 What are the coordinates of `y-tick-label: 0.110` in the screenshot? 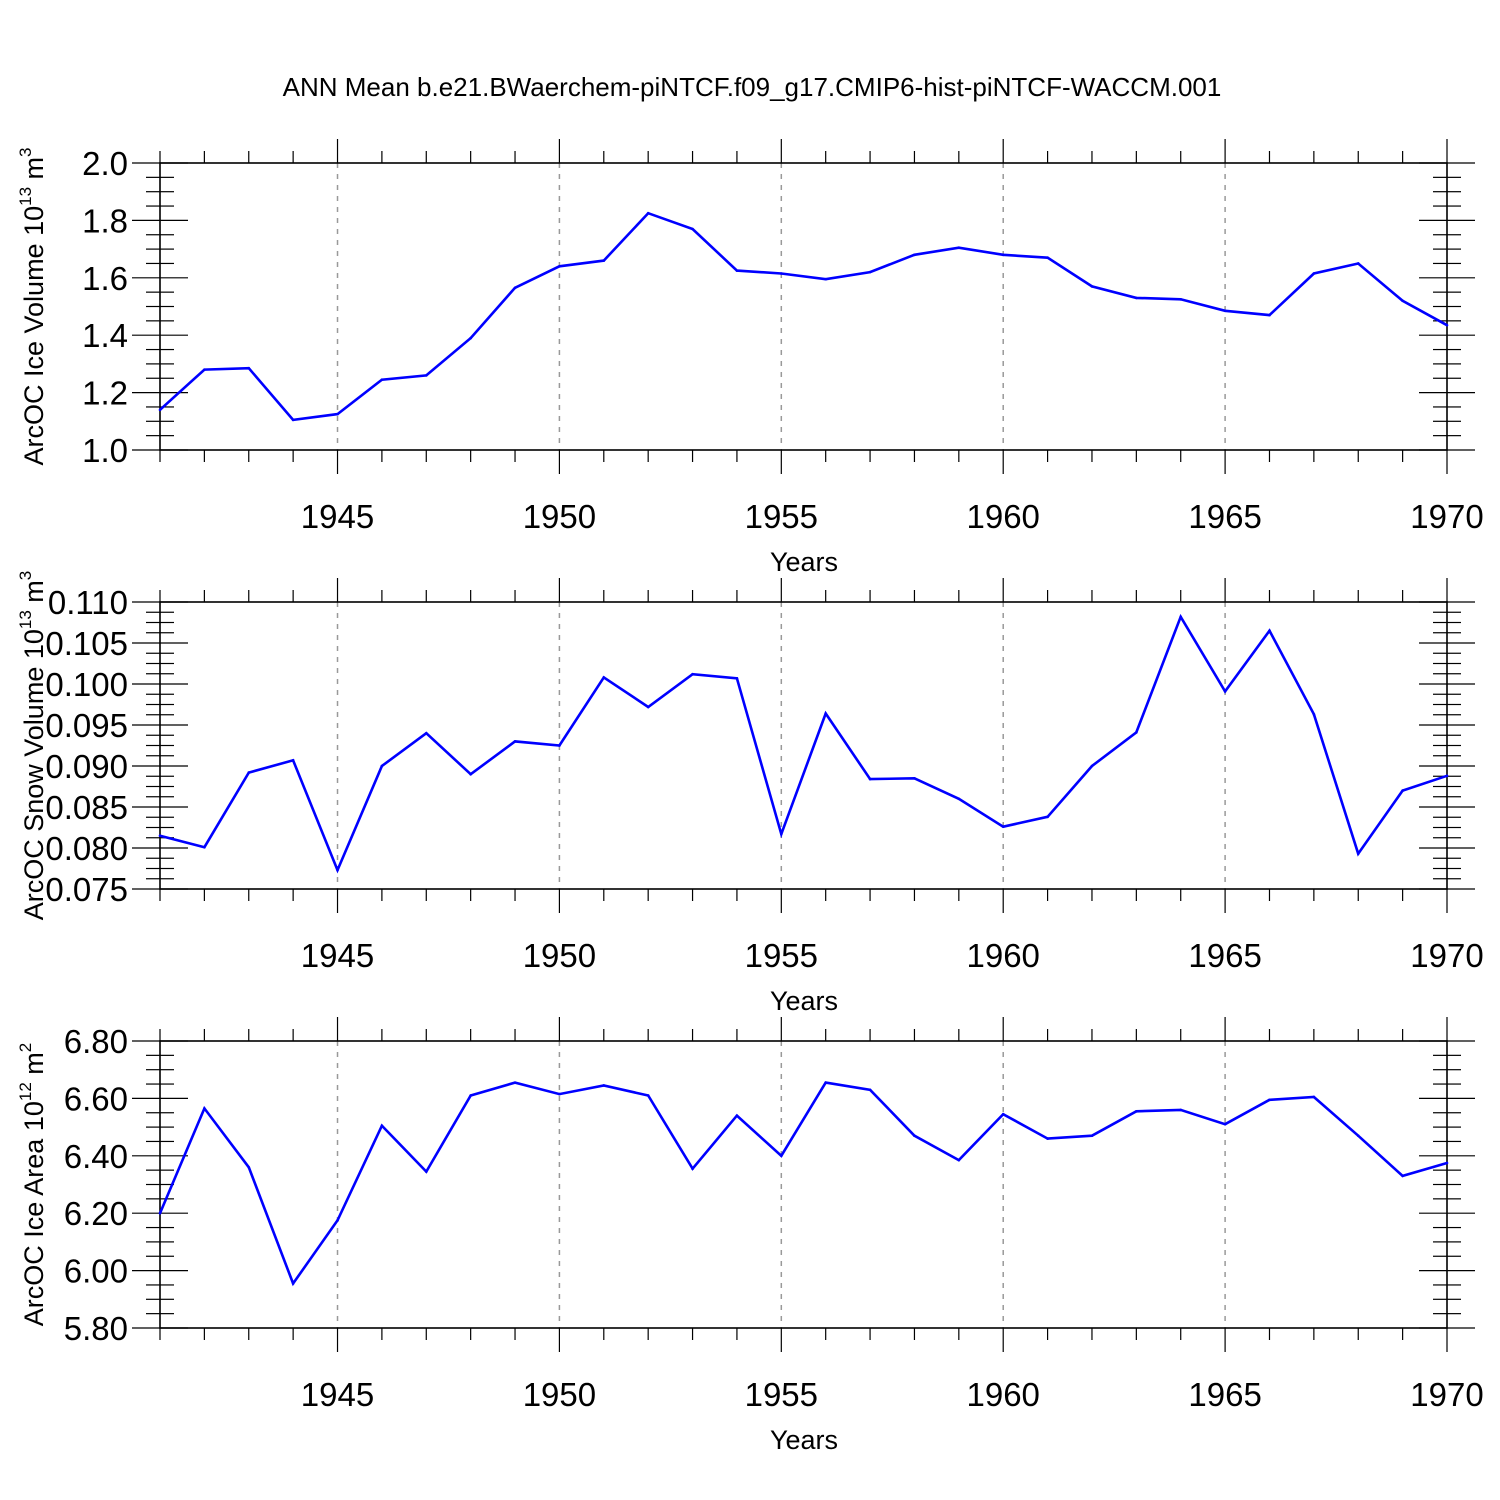 It's located at (88, 602).